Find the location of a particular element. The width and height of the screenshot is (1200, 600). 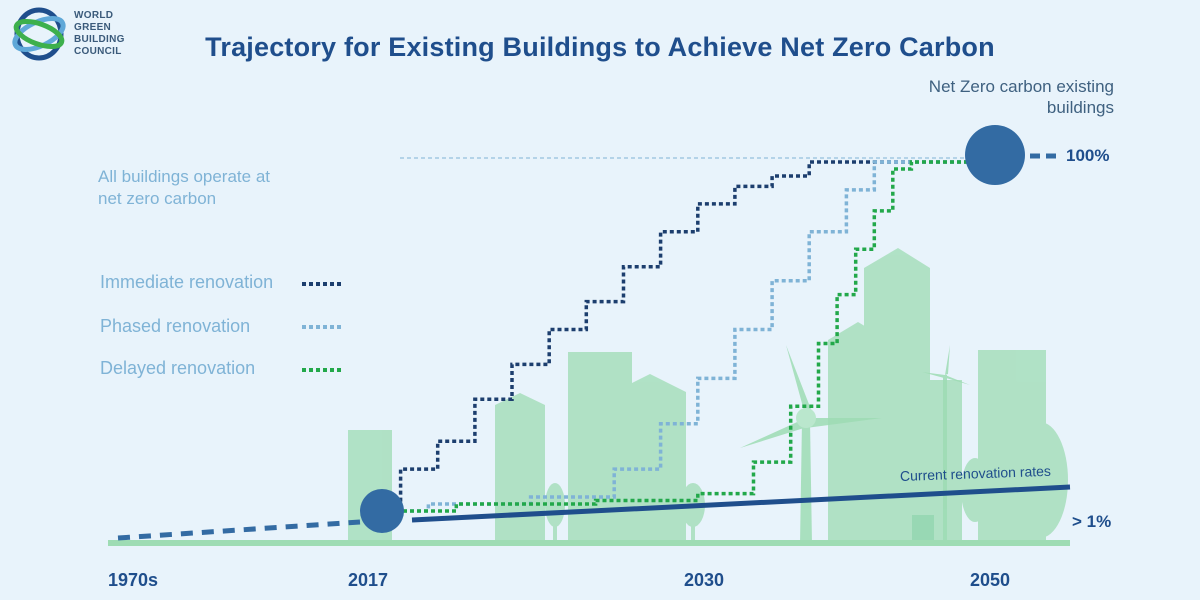

legend-immediate: Immediate renovation is located at coordinates (187, 282).